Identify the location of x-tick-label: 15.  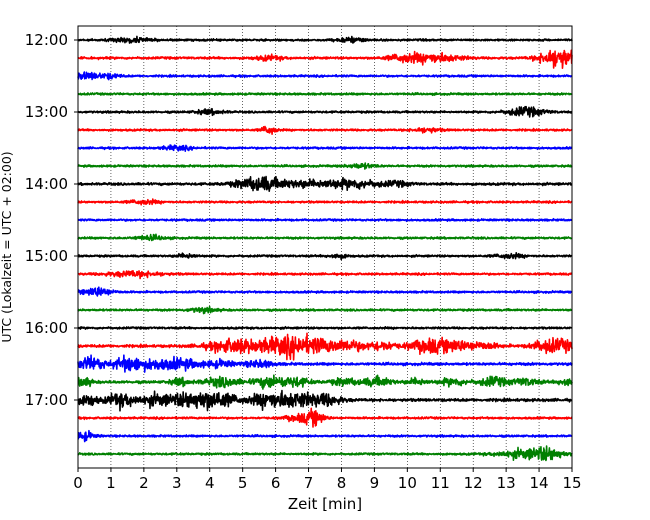
(571, 483).